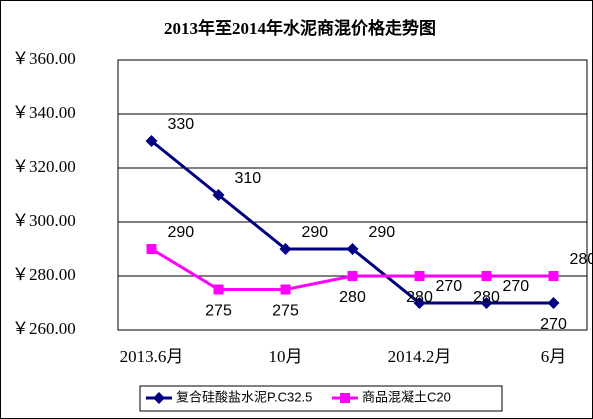 The image size is (593, 419). What do you see at coordinates (44, 166) in the screenshot?
I see `y-tick-label: ￥320.00` at bounding box center [44, 166].